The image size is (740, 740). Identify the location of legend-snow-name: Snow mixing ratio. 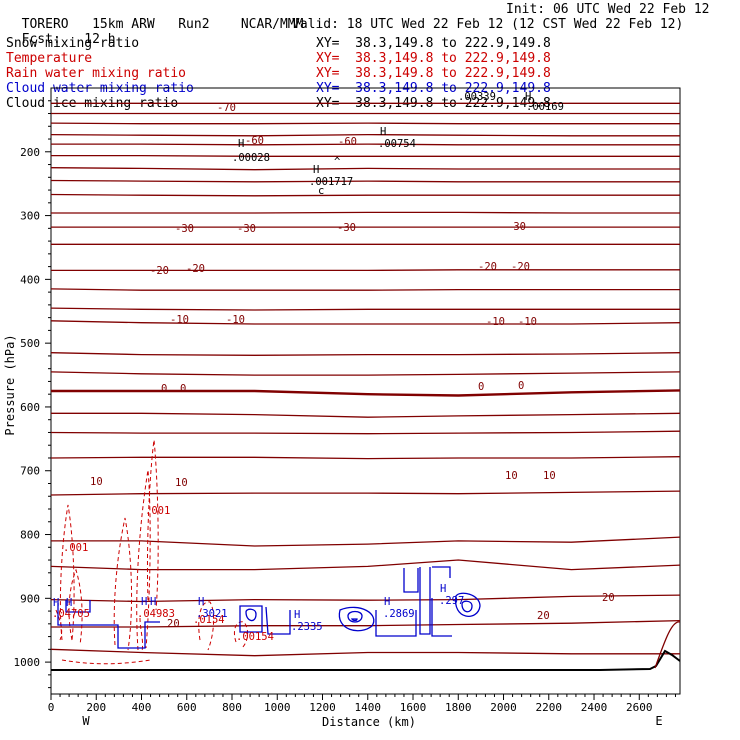
(73, 43).